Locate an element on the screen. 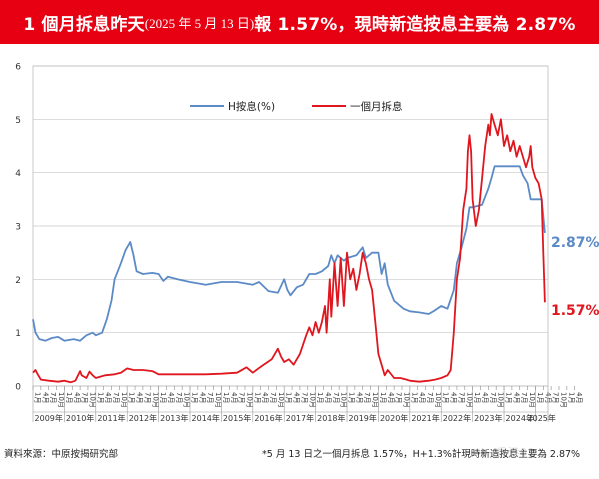 The image size is (599, 479). year-tick-label: 2013年 is located at coordinates (174, 418).